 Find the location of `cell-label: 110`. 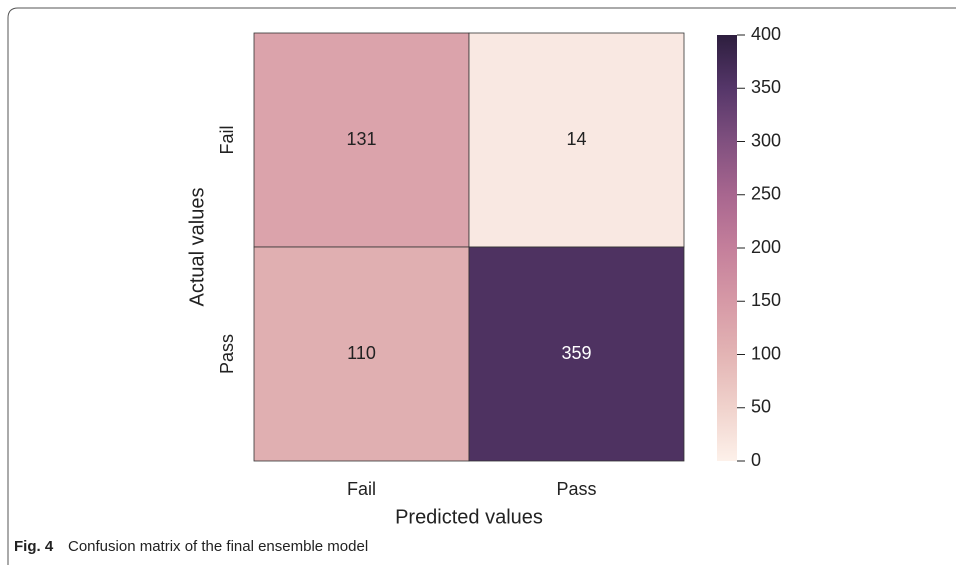

cell-label: 110 is located at coordinates (361, 353).